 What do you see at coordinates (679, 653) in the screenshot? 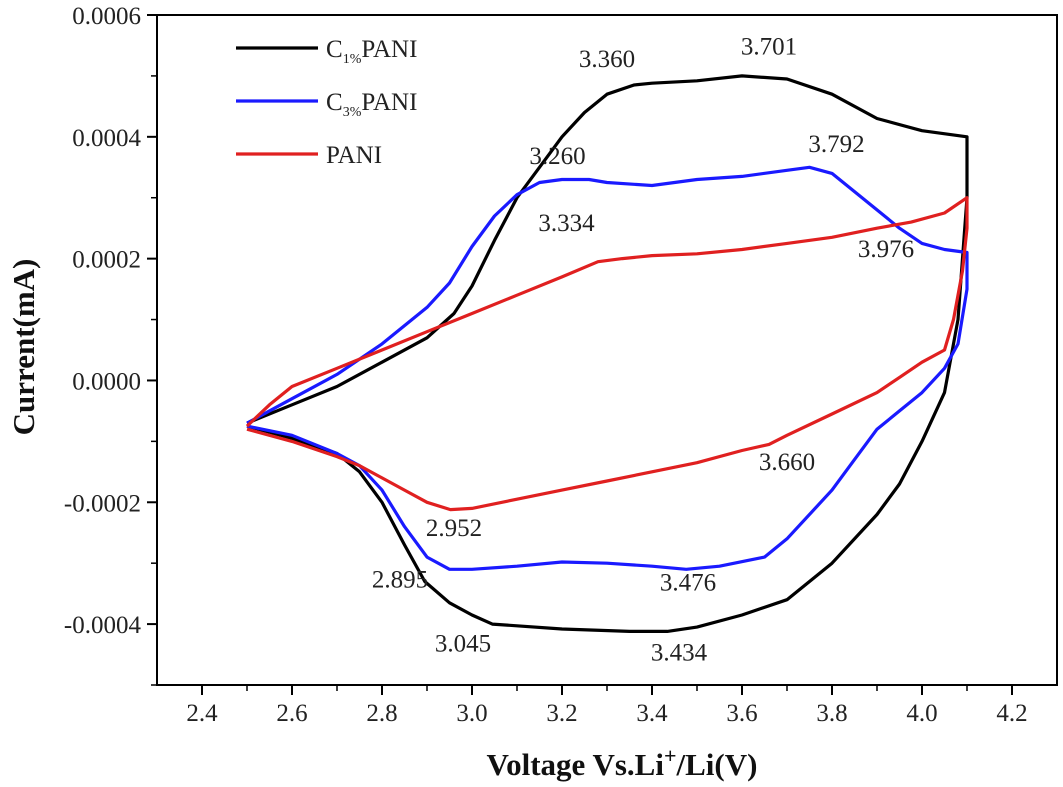
I see `peak-label: 3.434` at bounding box center [679, 653].